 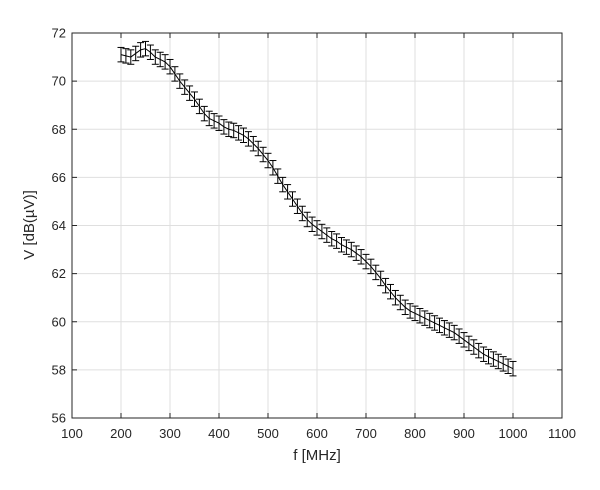 What do you see at coordinates (59, 369) in the screenshot?
I see `y-tick-label: 58` at bounding box center [59, 369].